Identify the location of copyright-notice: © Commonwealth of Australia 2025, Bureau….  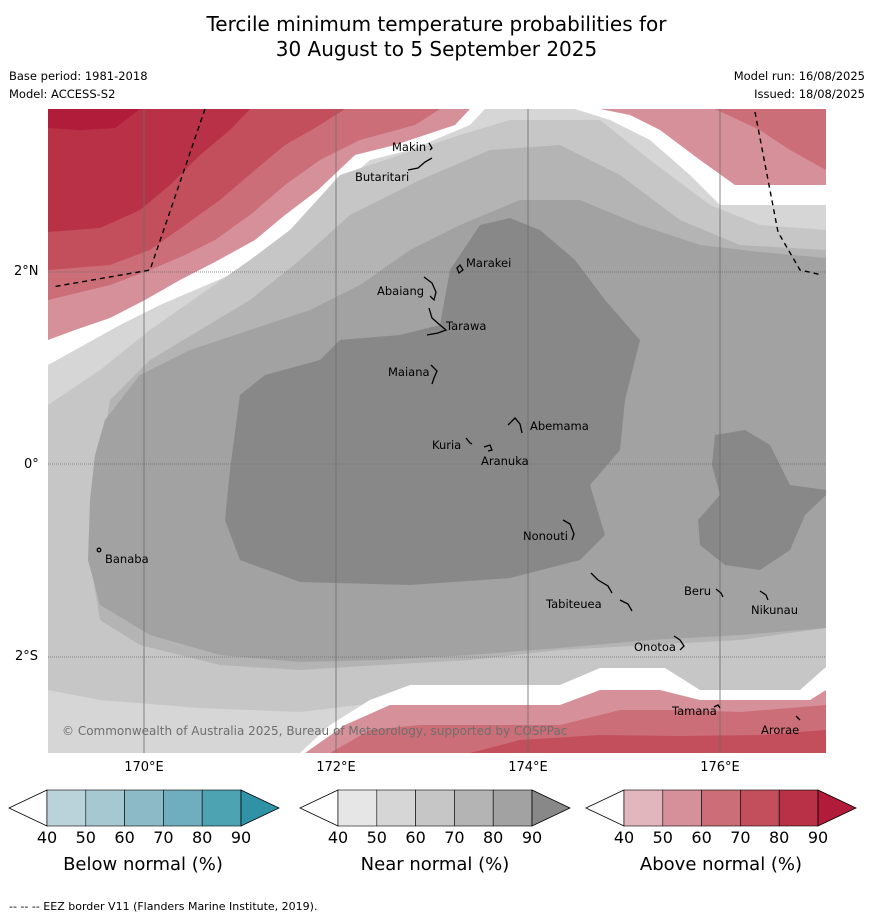
(315, 731).